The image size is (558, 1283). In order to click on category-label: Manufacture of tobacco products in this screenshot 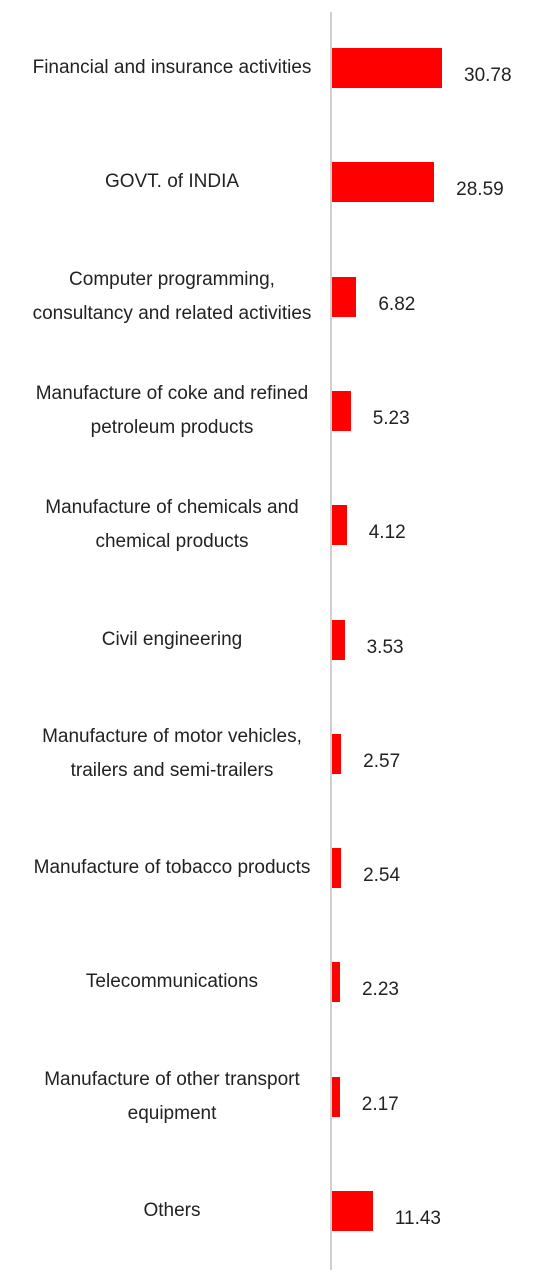, I will do `click(172, 868)`.